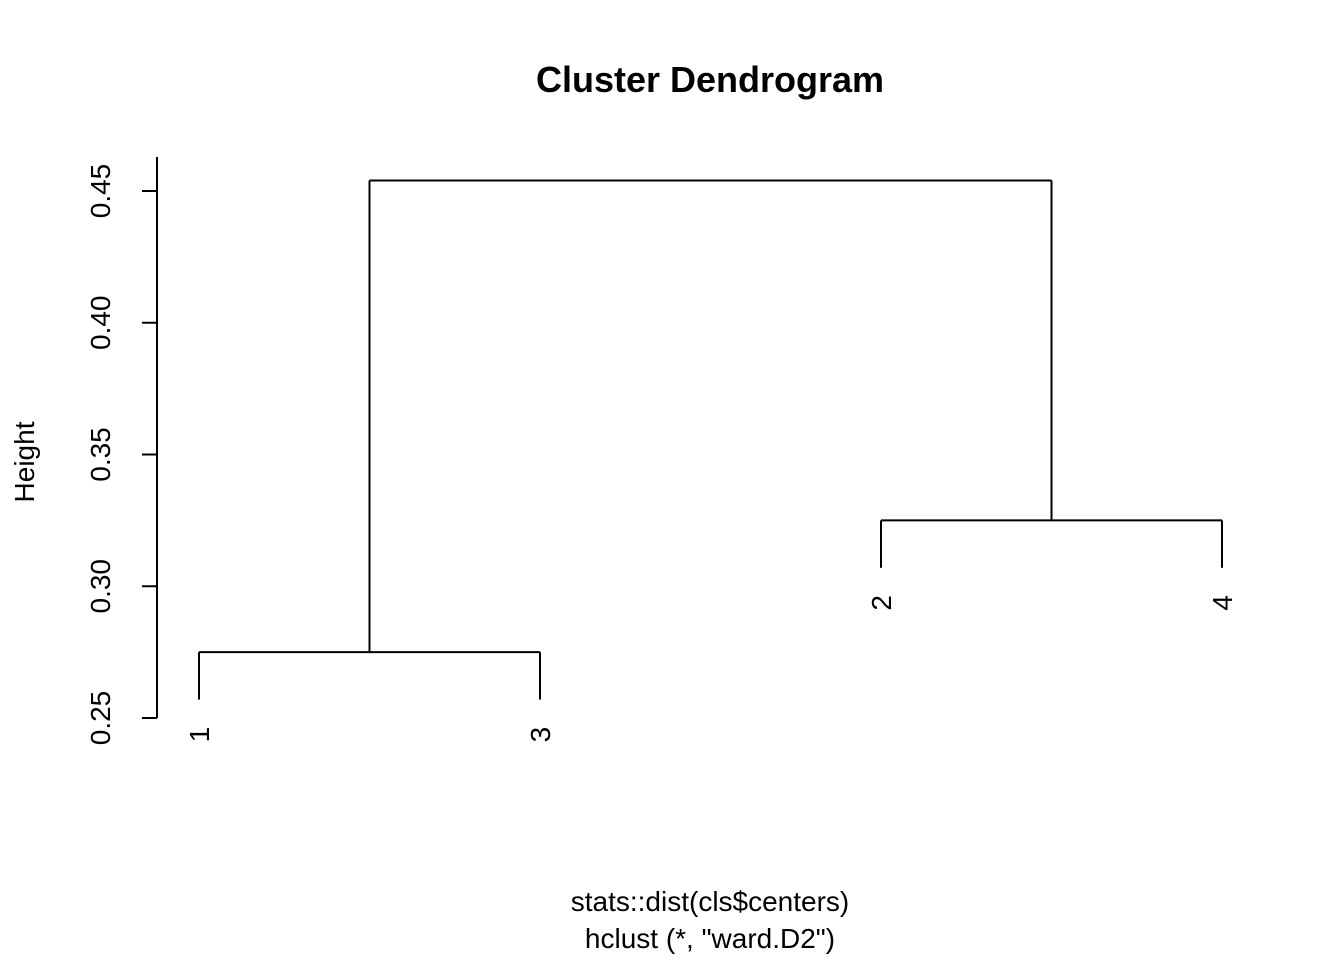 The width and height of the screenshot is (1344, 960). What do you see at coordinates (199, 735) in the screenshot?
I see `leaf-label: 1` at bounding box center [199, 735].